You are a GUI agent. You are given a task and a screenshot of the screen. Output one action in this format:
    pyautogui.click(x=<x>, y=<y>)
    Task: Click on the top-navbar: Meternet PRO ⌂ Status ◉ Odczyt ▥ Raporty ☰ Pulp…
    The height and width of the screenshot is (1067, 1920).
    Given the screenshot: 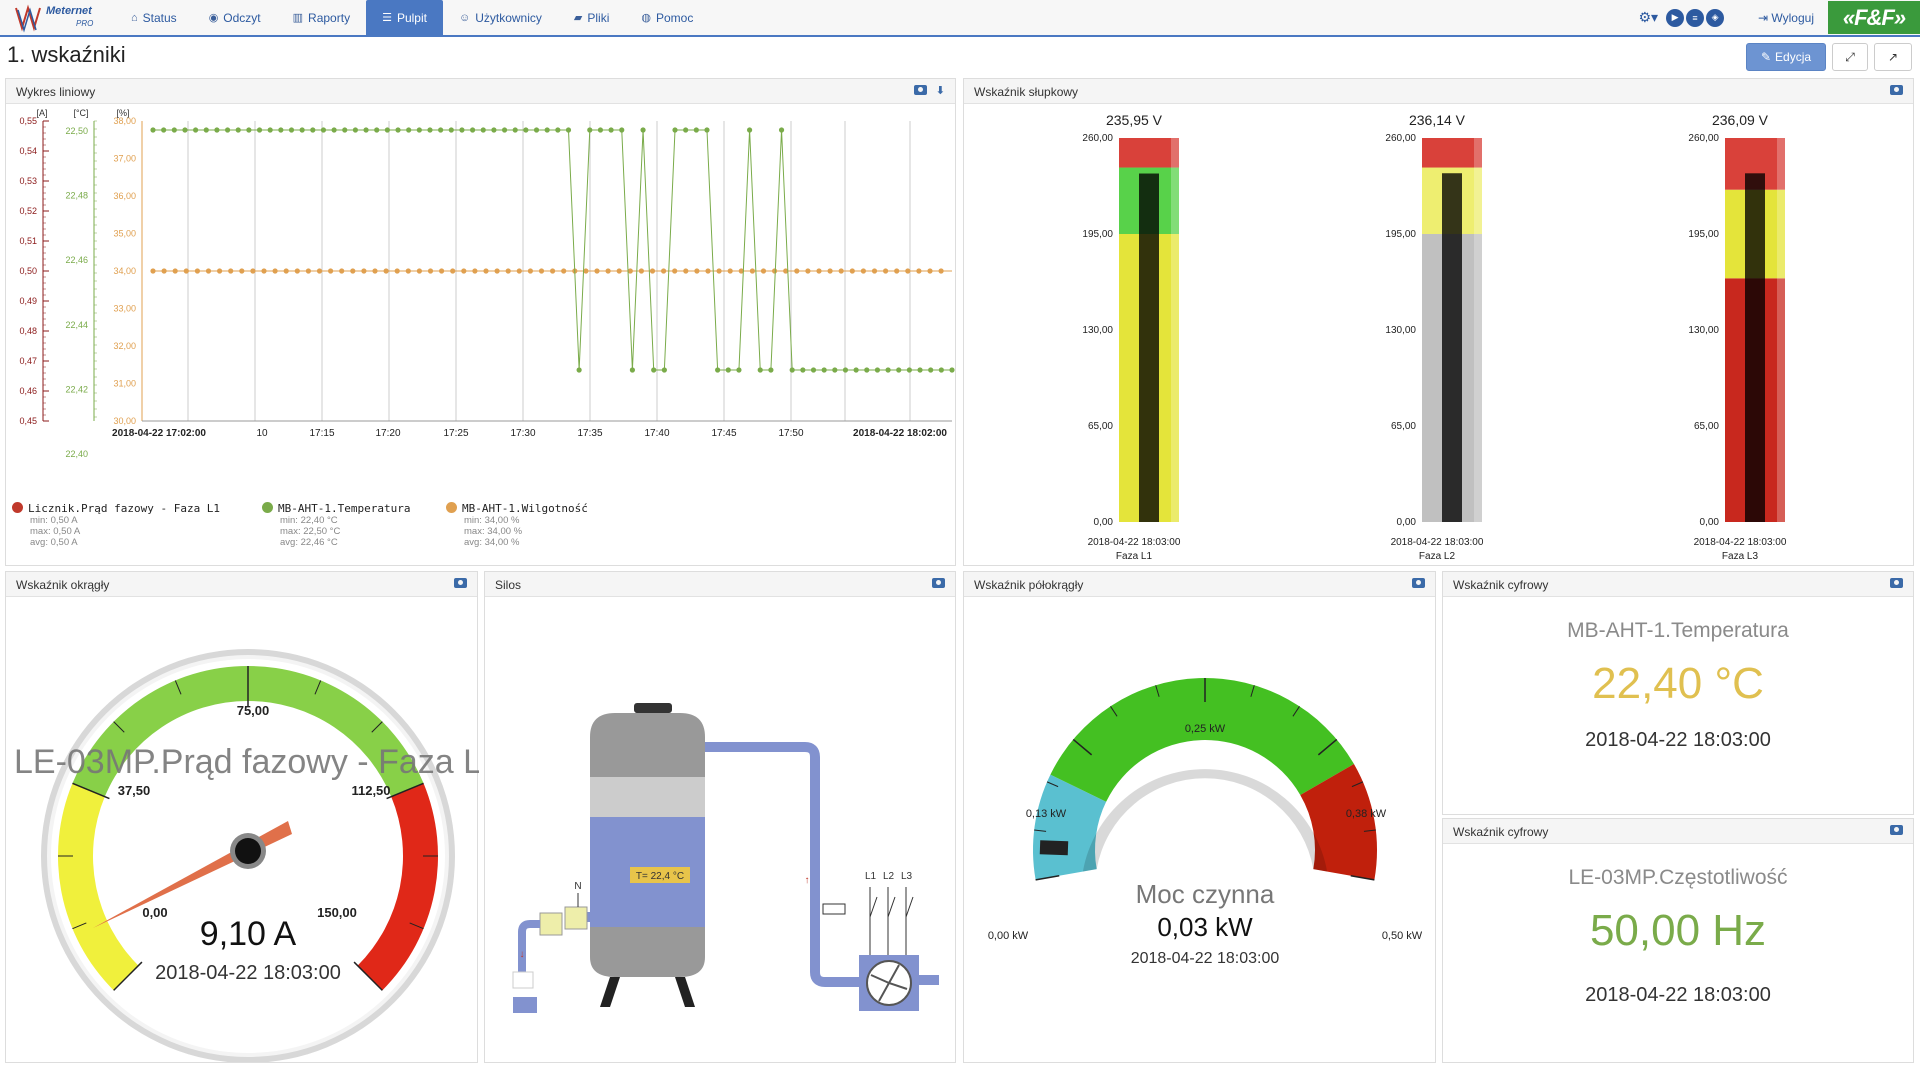 What is the action you would take?
    pyautogui.click(x=960, y=18)
    